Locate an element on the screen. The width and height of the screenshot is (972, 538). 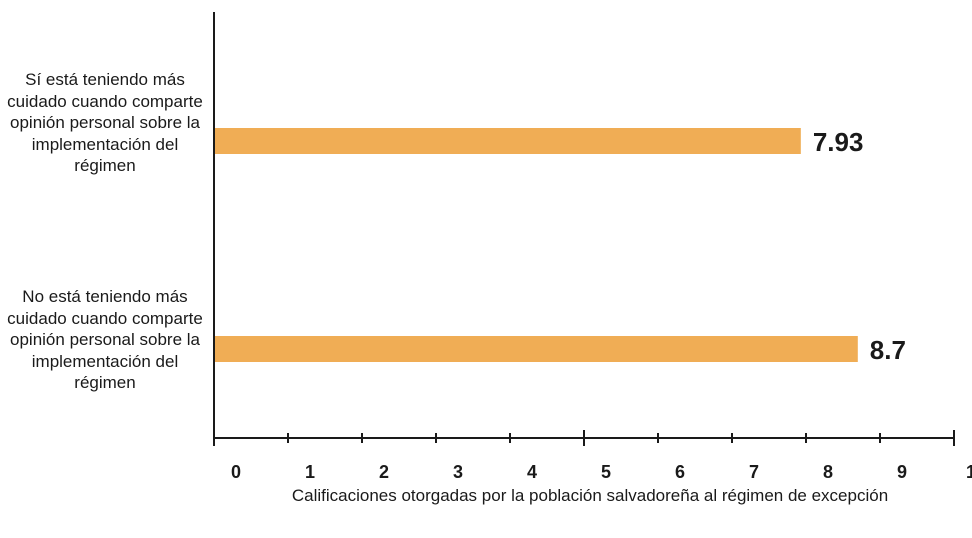
x-tick-label: 1 is located at coordinates (310, 472).